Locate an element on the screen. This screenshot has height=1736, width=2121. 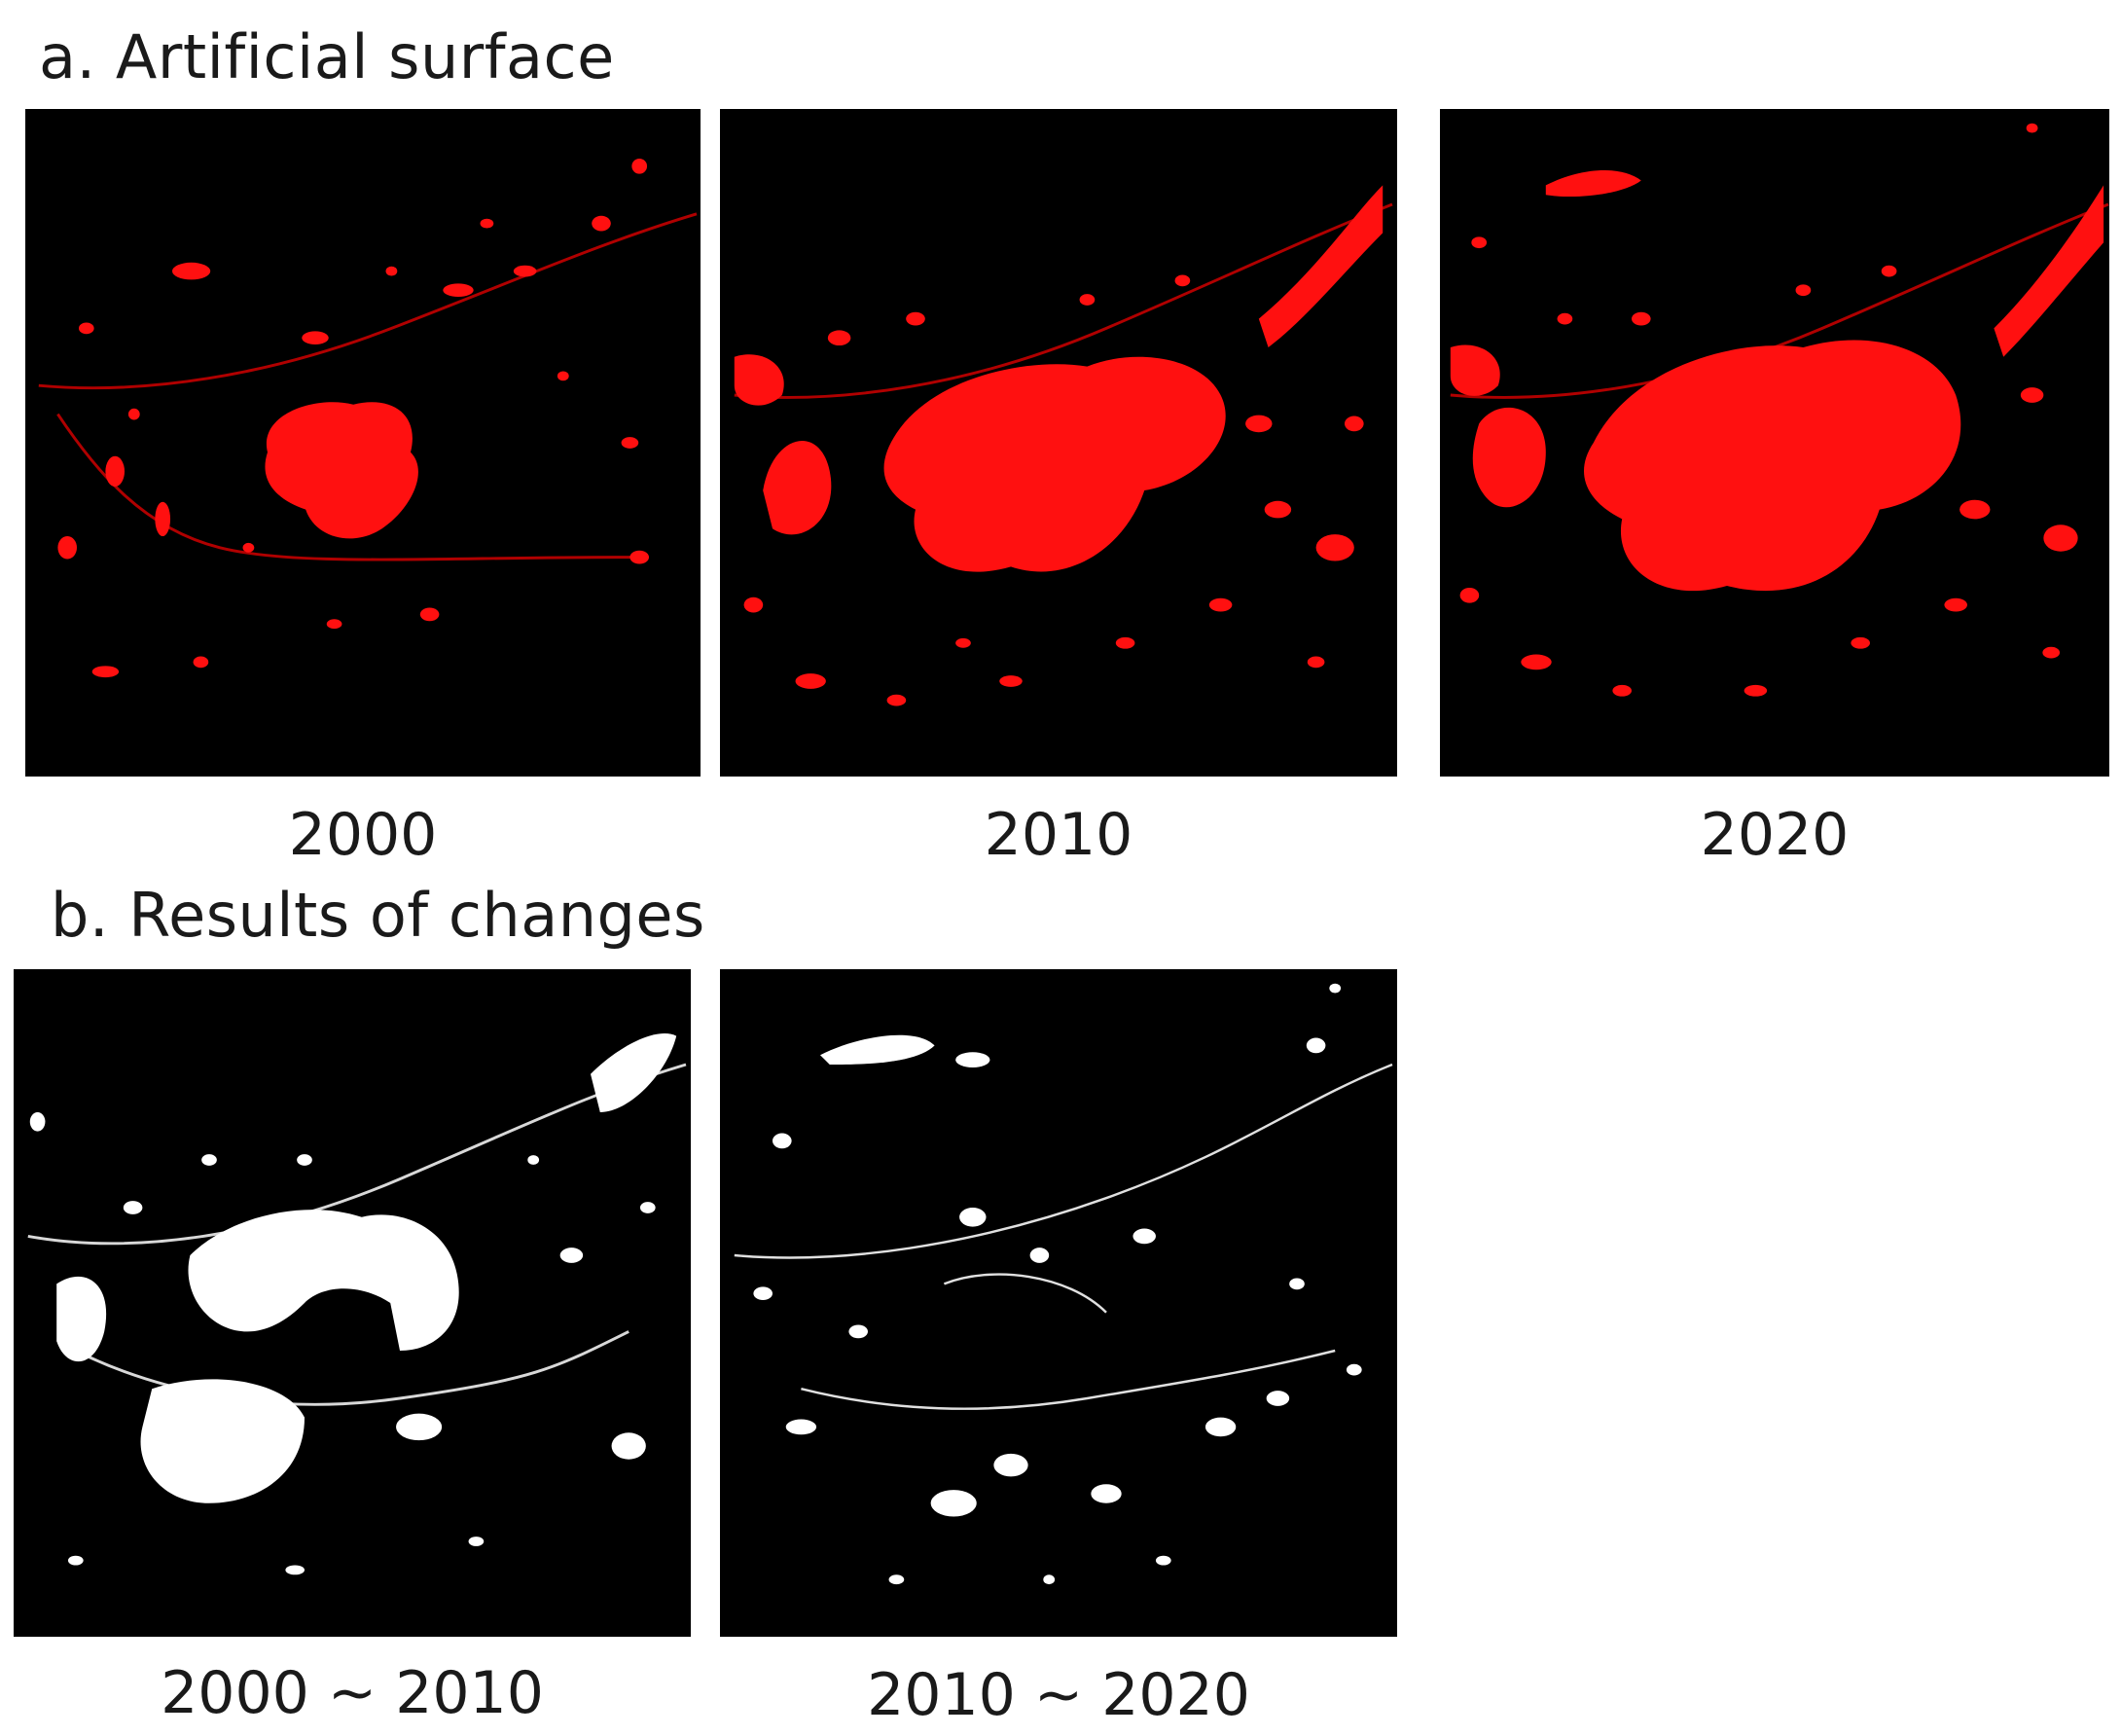
period-label-2010-2020: 2010 ~ 2020 is located at coordinates (1059, 1695).